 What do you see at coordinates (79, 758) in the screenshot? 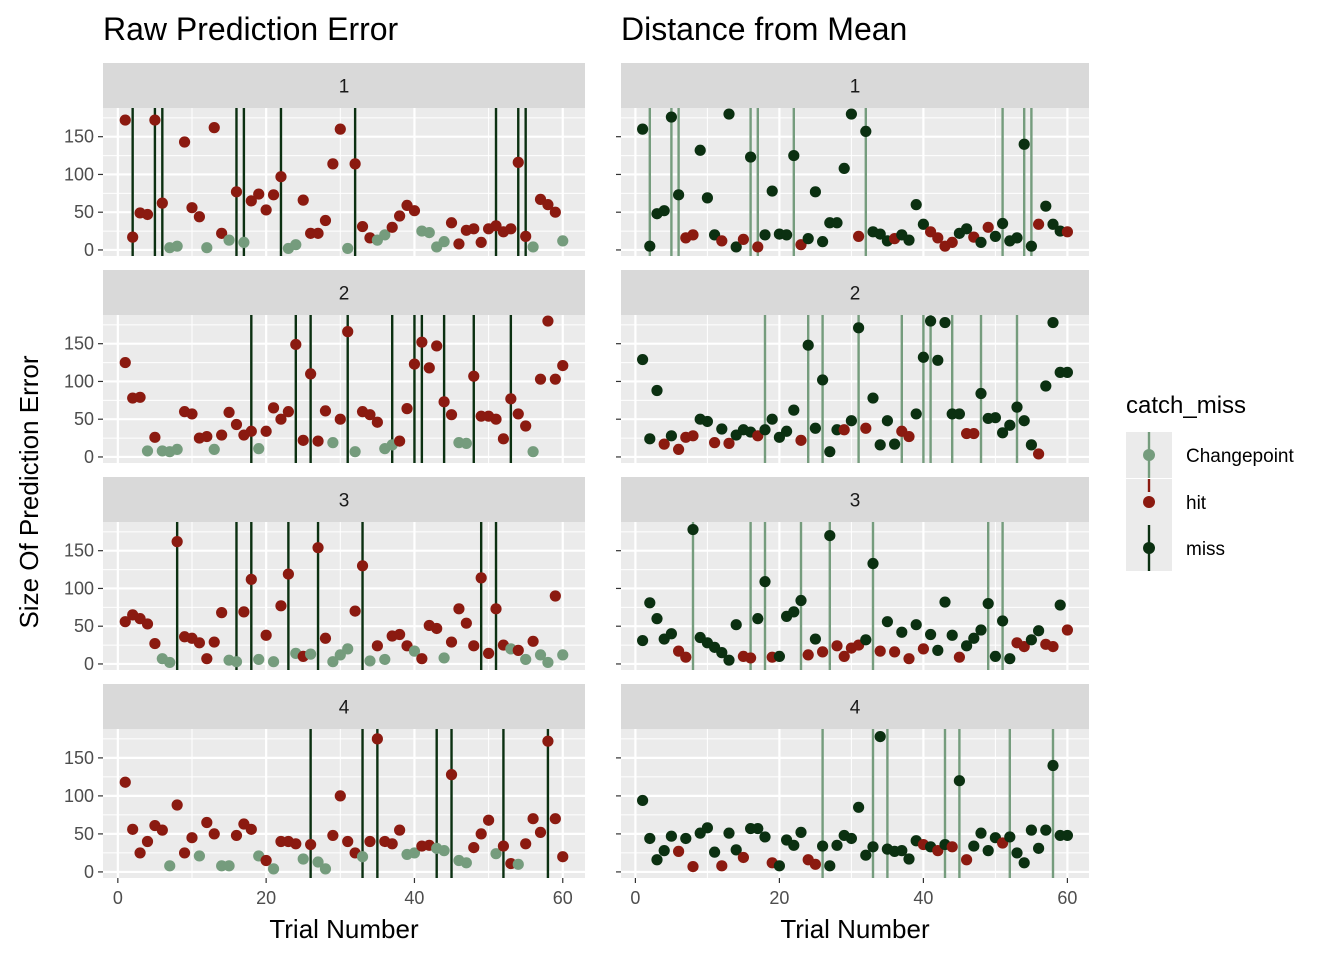
I see `y-tick-label: 150` at bounding box center [79, 758].